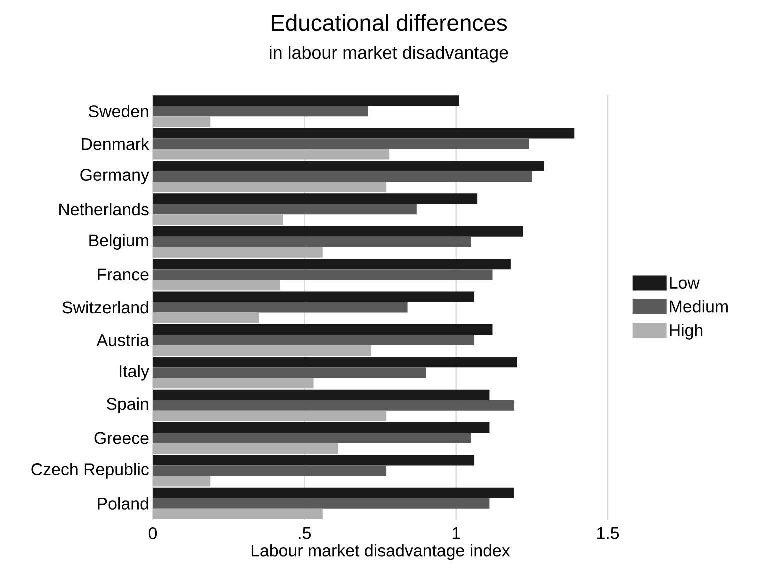 Image resolution: width=779 pixels, height=579 pixels. Describe the element at coordinates (121, 438) in the screenshot. I see `y-tick-label: Greece` at that location.